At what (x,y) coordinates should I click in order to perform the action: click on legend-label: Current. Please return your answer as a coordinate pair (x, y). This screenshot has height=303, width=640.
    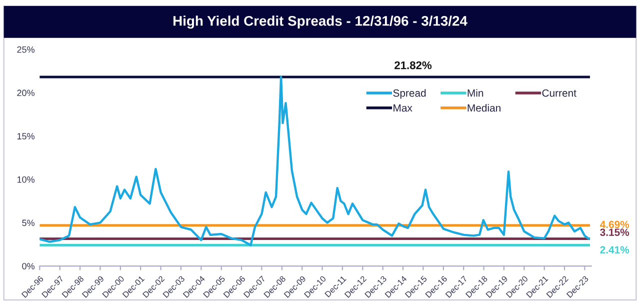
    Looking at the image, I should click on (559, 93).